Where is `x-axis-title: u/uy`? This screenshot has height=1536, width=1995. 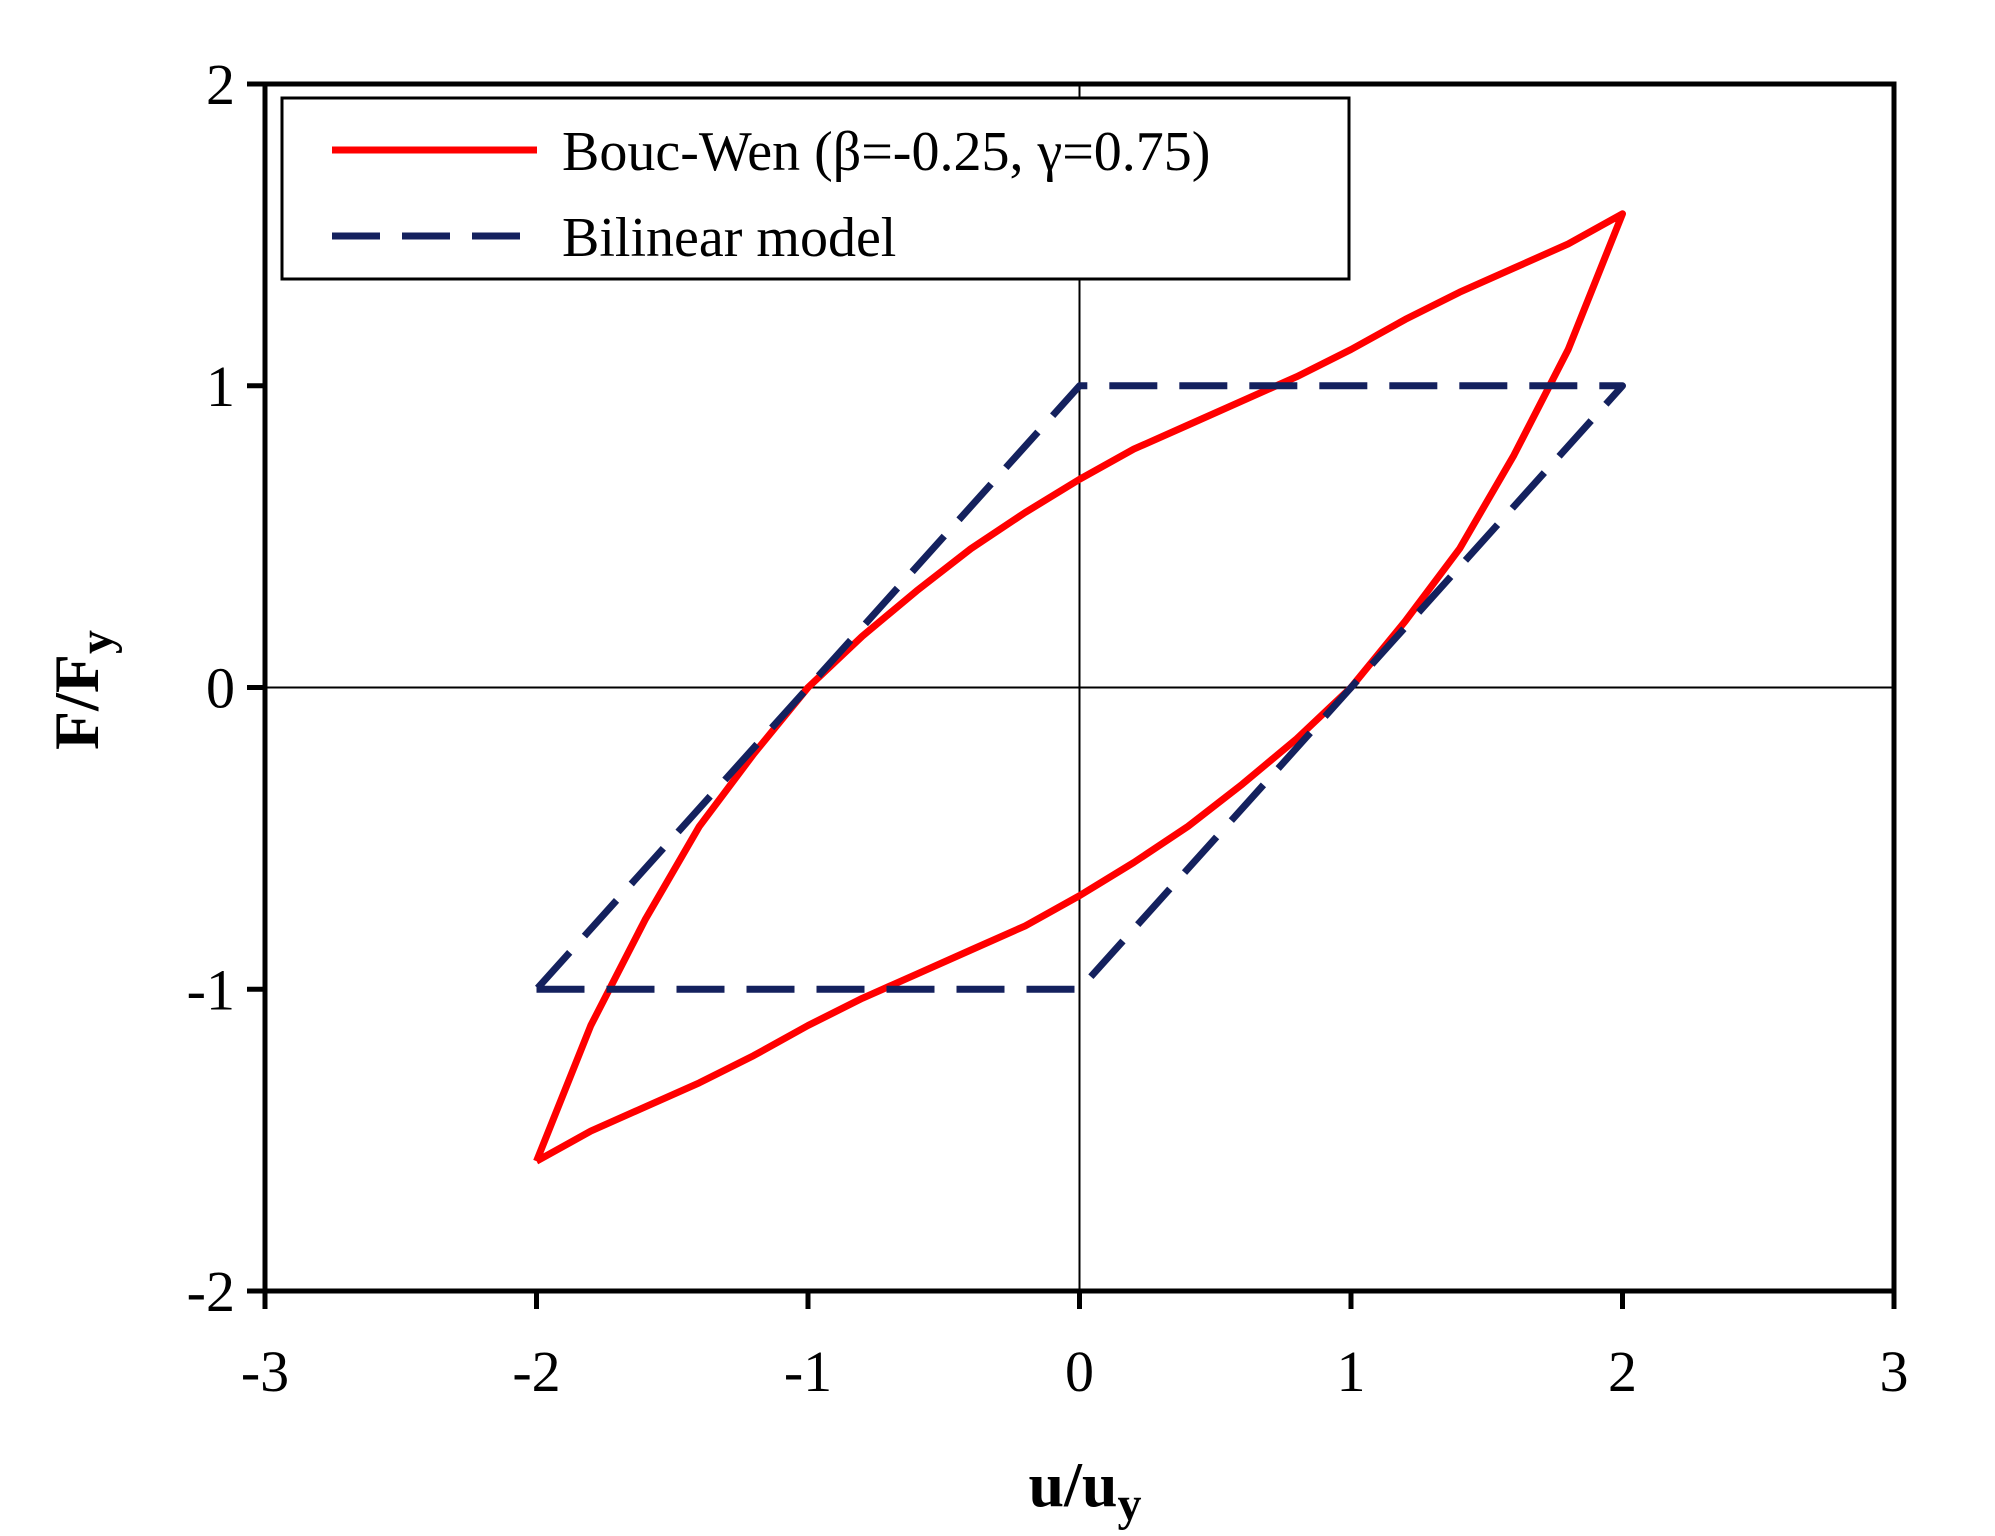 x-axis-title: u/uy is located at coordinates (1085, 1490).